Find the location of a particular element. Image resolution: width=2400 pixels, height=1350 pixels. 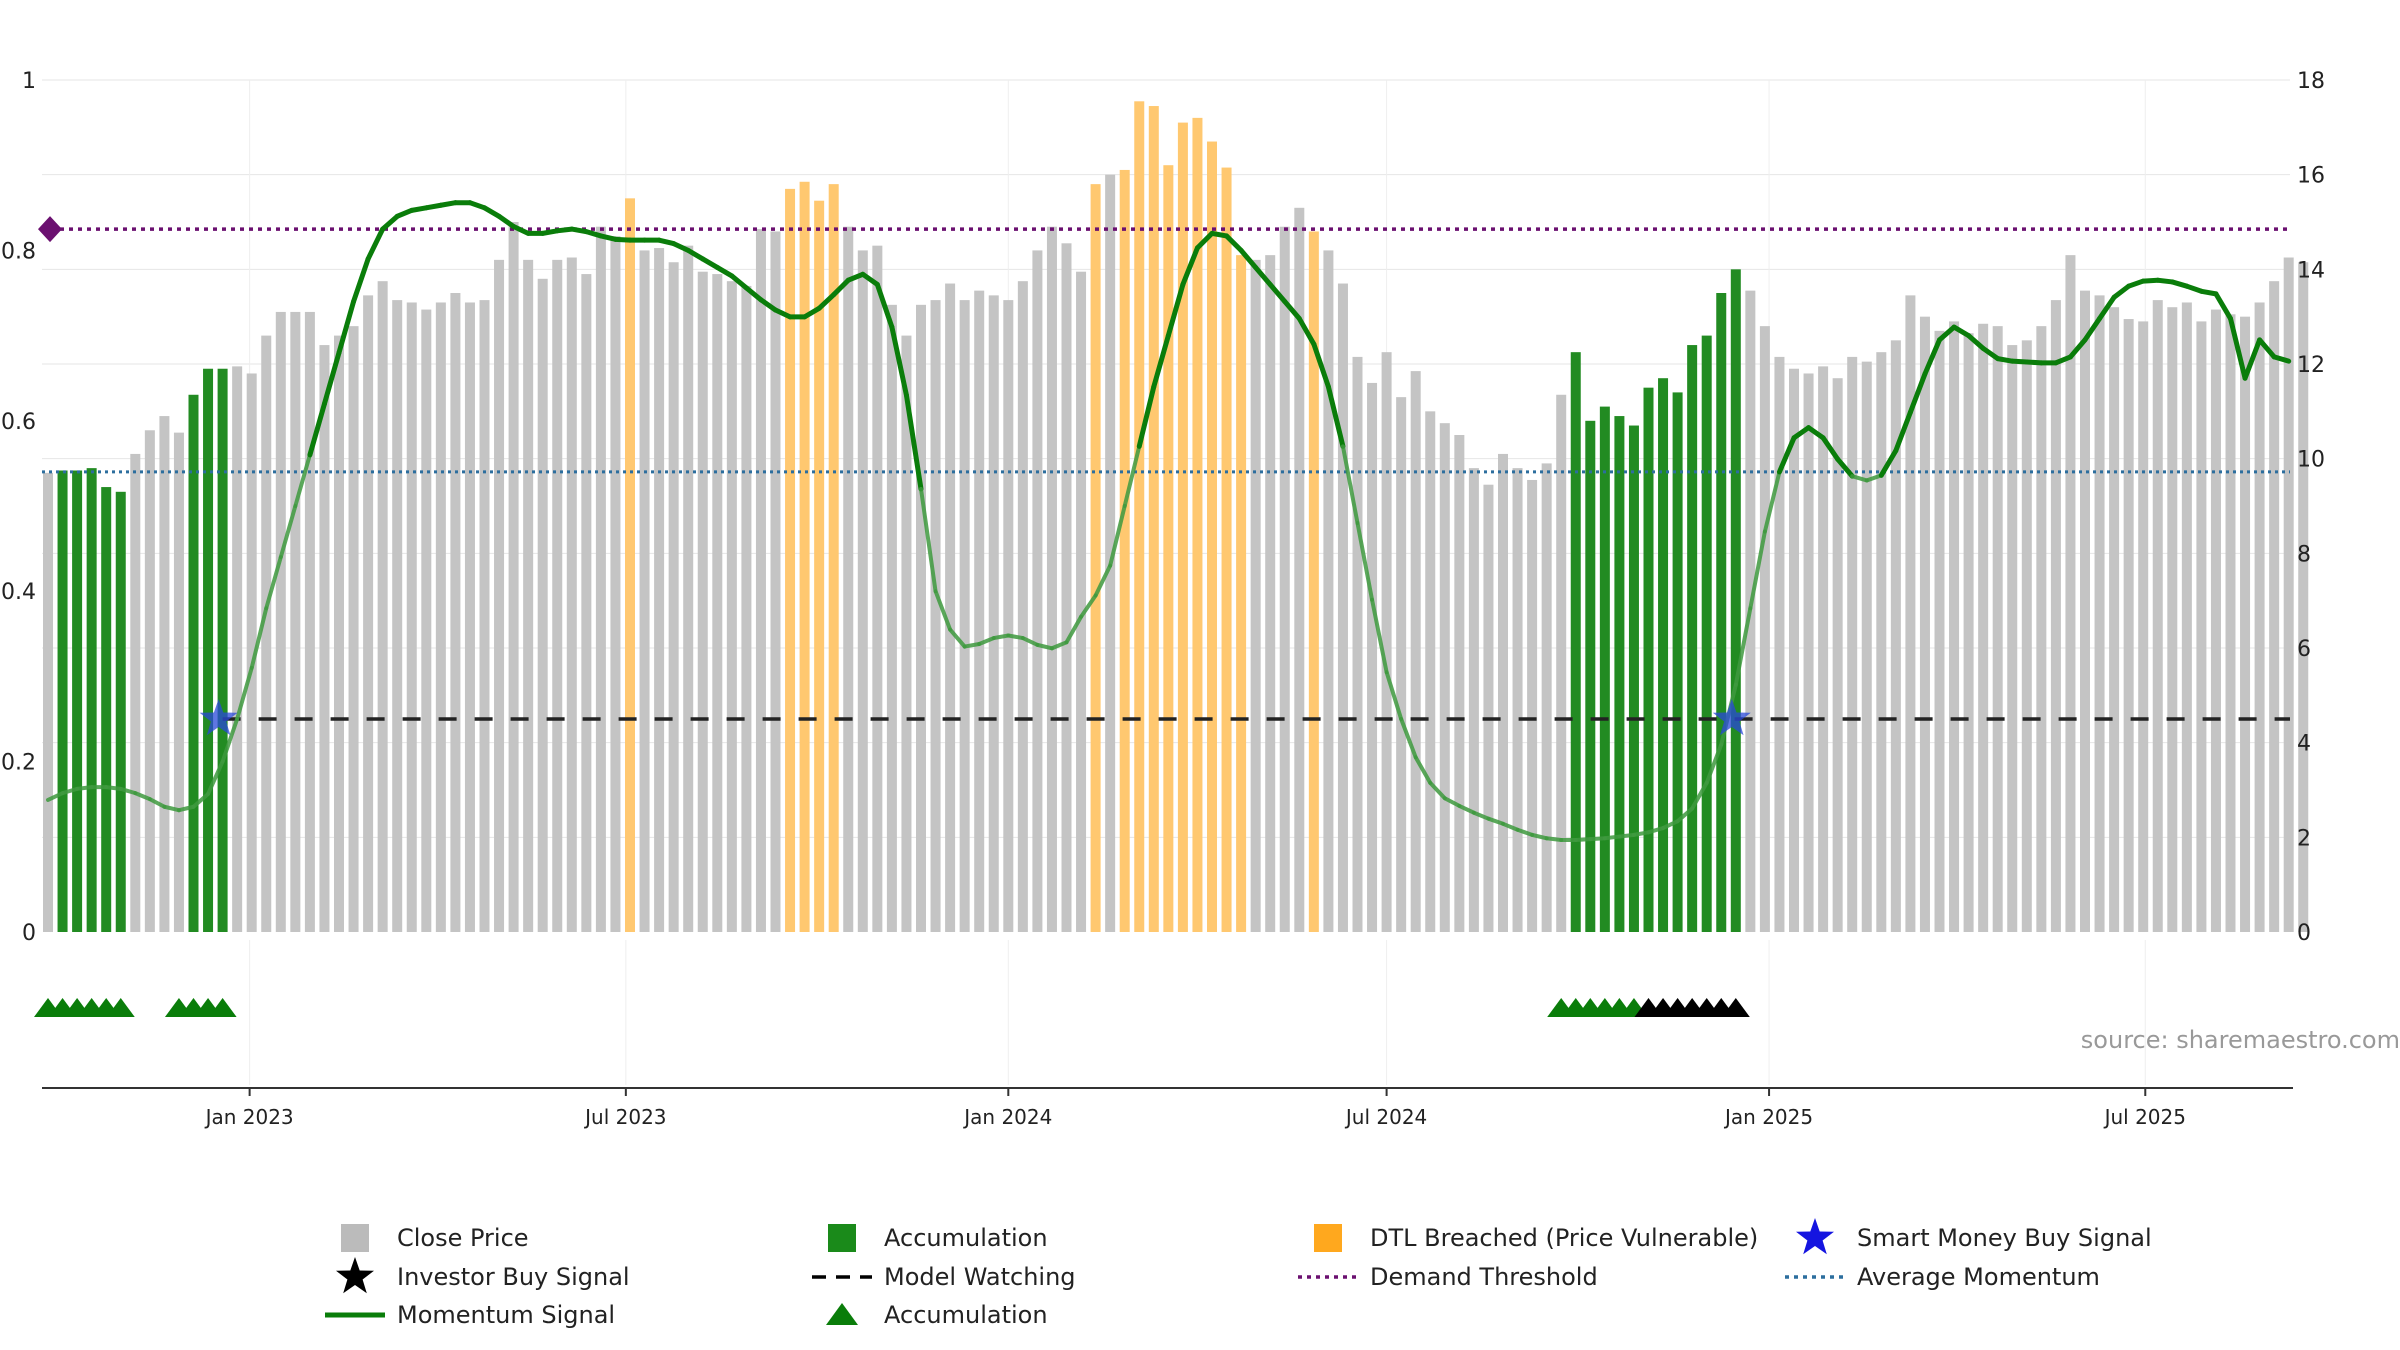

legend-square-icon is located at coordinates (1328, 1238).